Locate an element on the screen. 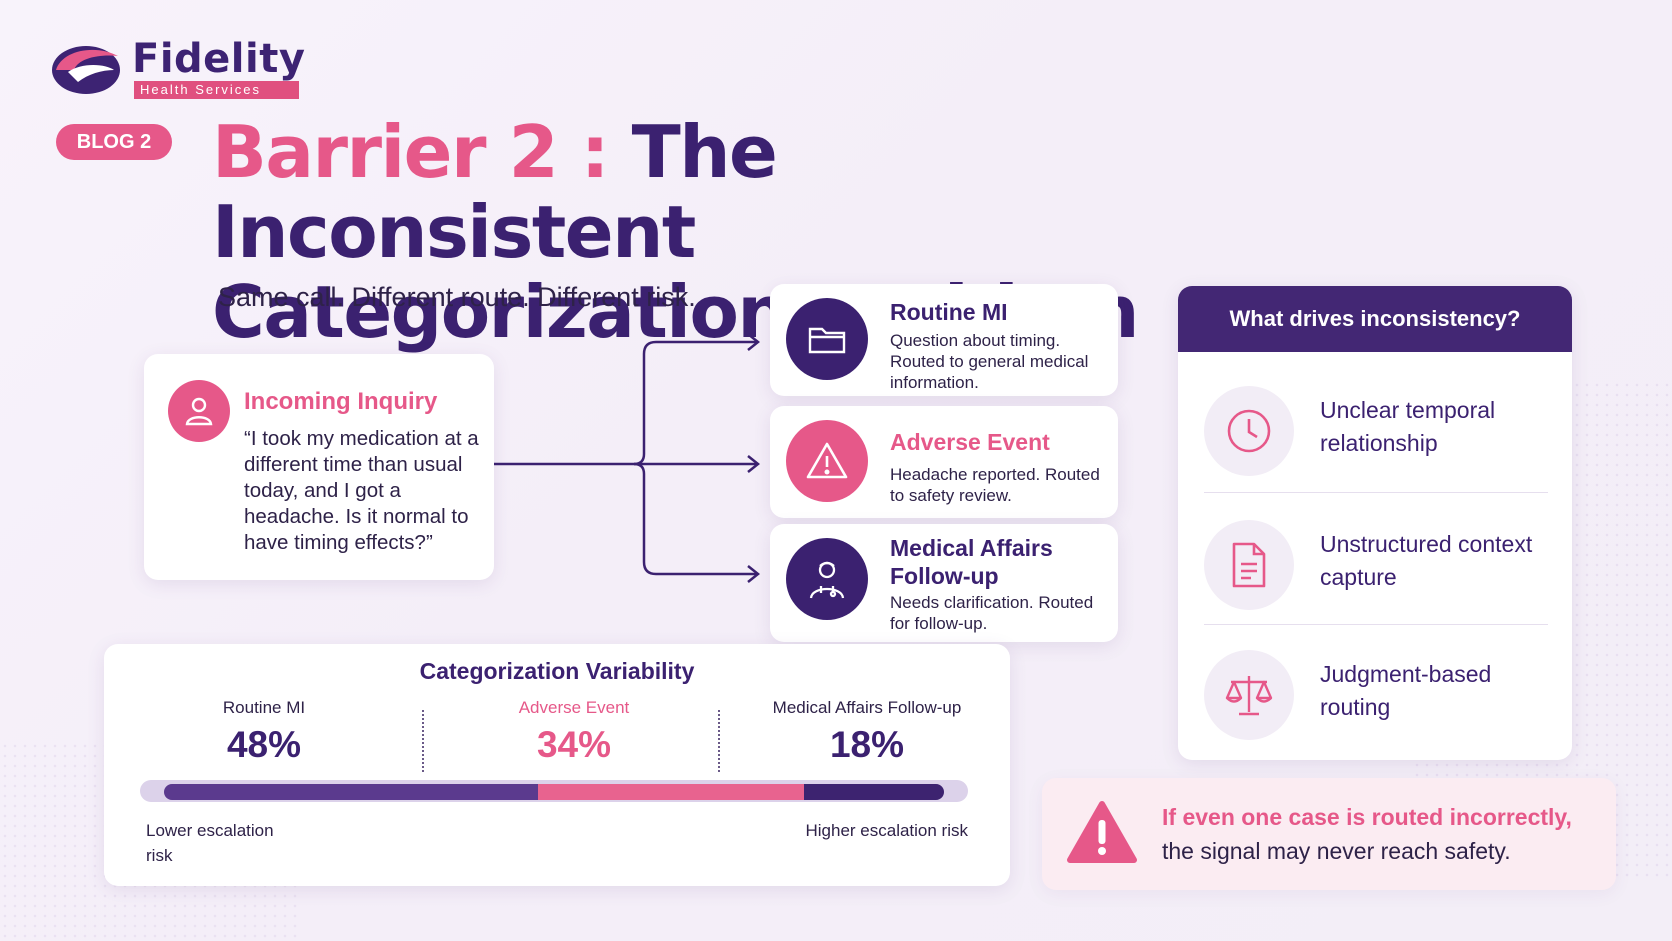 This screenshot has height=941, width=1672. driver-item: Unstructured context capture is located at coordinates (1376, 560).